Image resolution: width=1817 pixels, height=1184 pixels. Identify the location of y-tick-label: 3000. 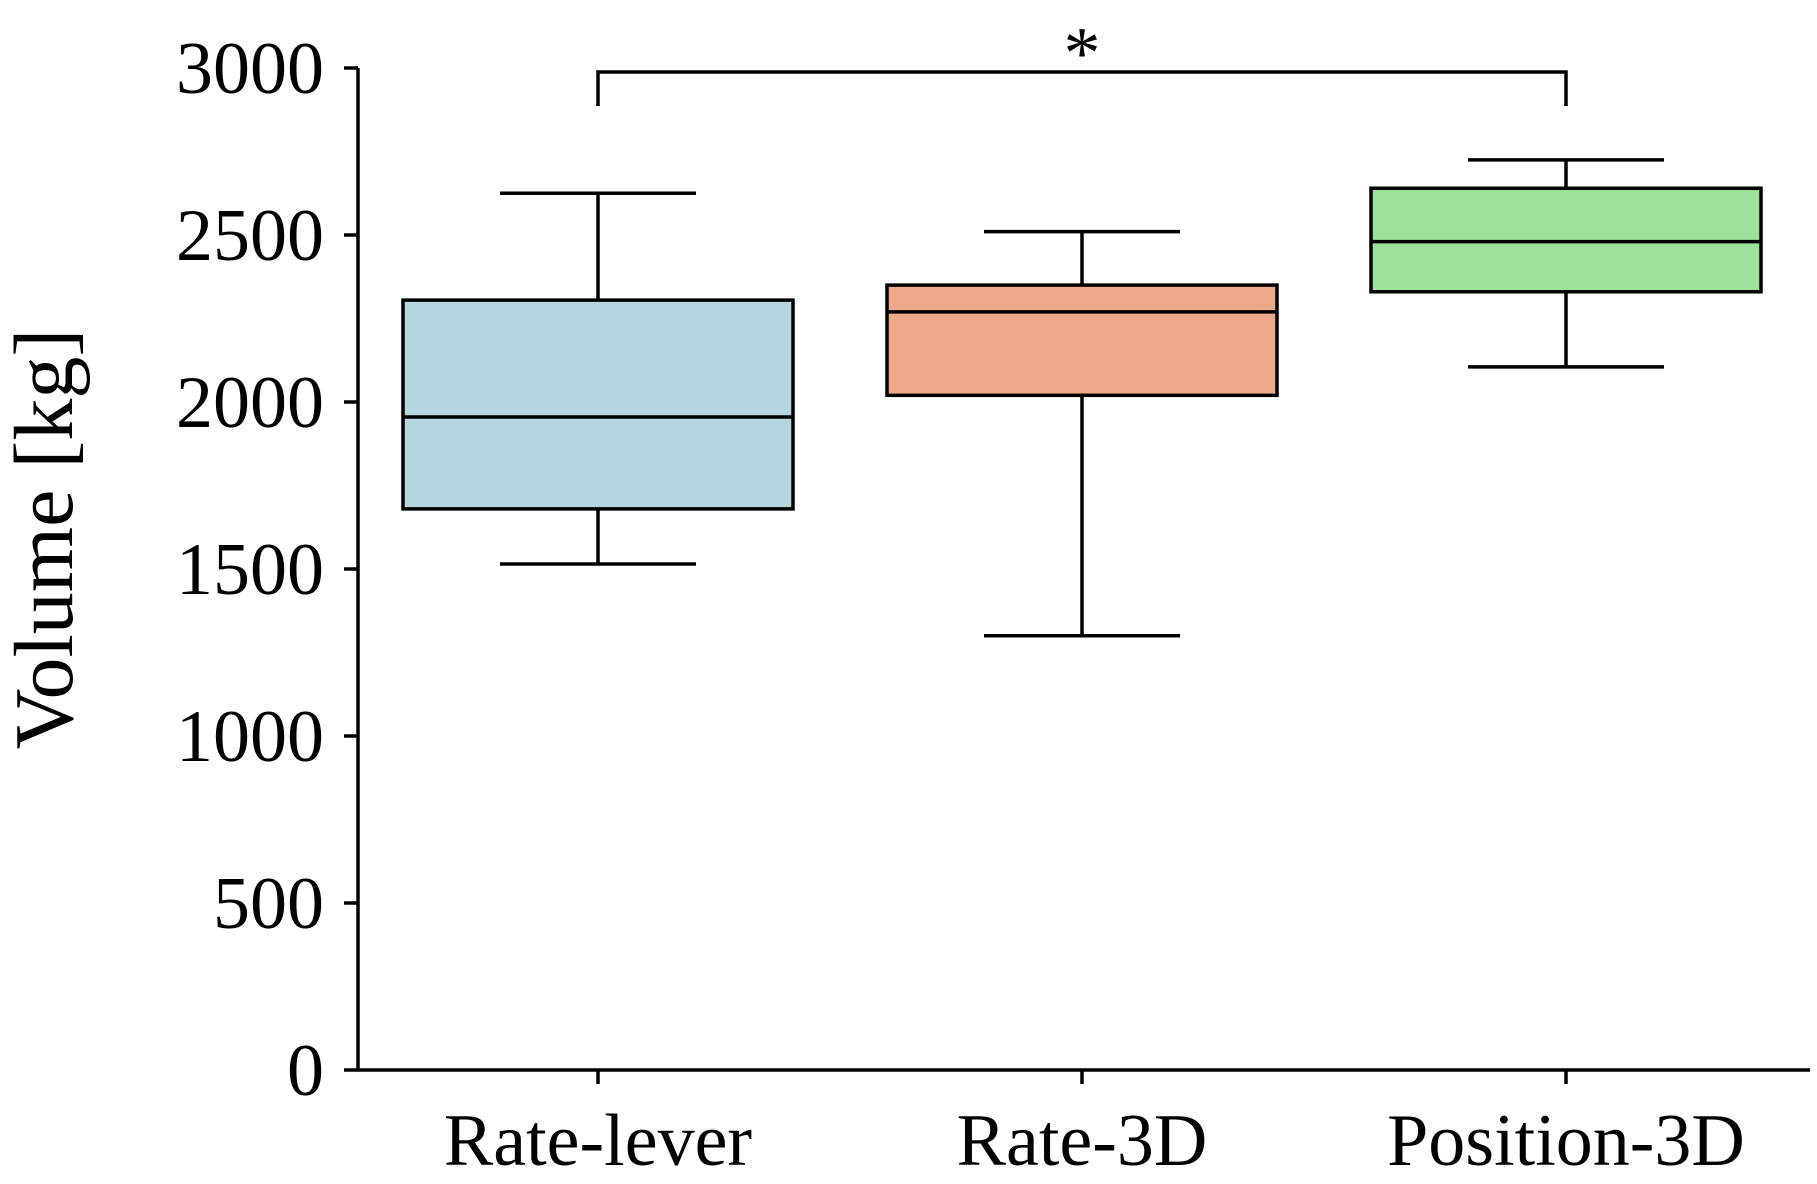
(250, 69).